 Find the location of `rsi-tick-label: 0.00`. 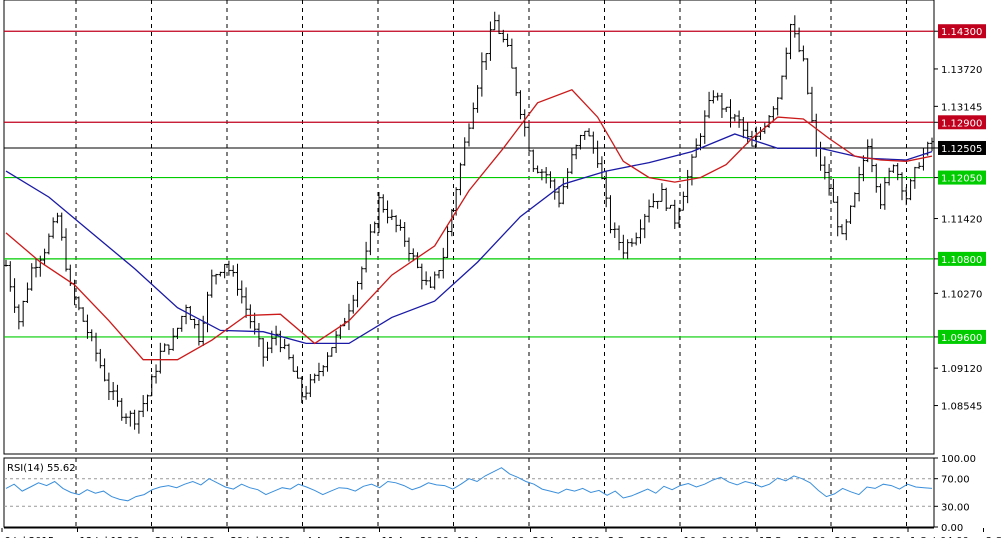

rsi-tick-label: 0.00 is located at coordinates (952, 528).